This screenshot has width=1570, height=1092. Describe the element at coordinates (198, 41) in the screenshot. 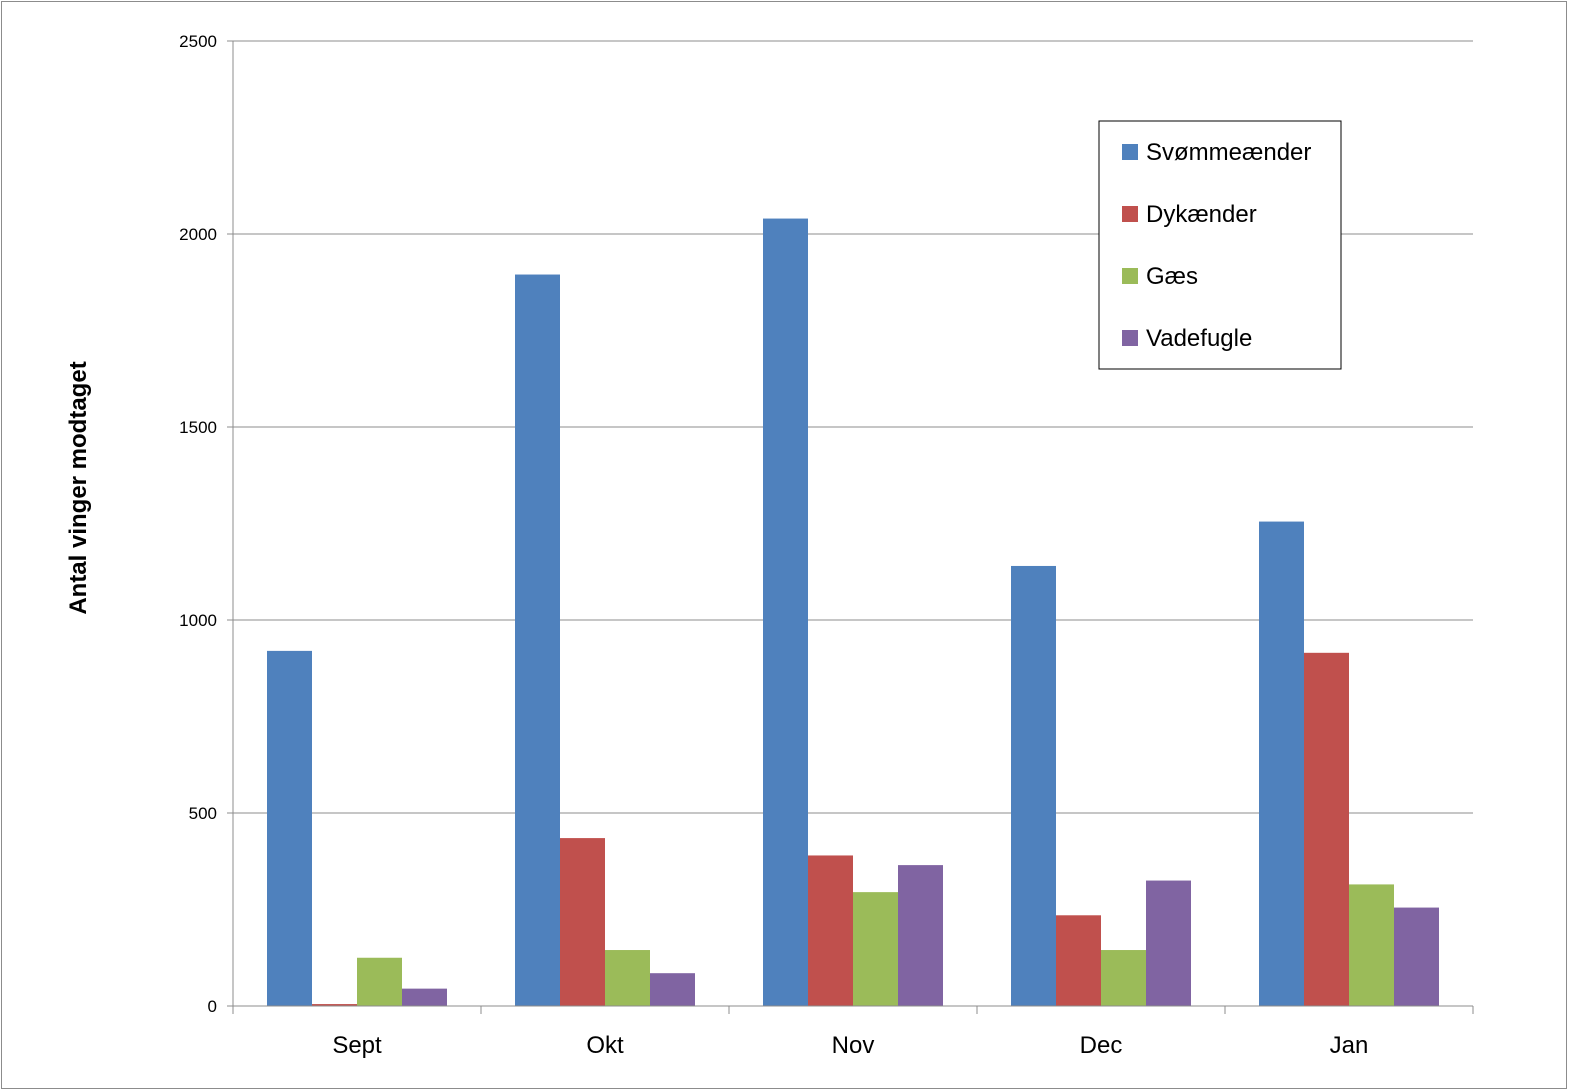

I see `y-tick-label: 2500` at that location.